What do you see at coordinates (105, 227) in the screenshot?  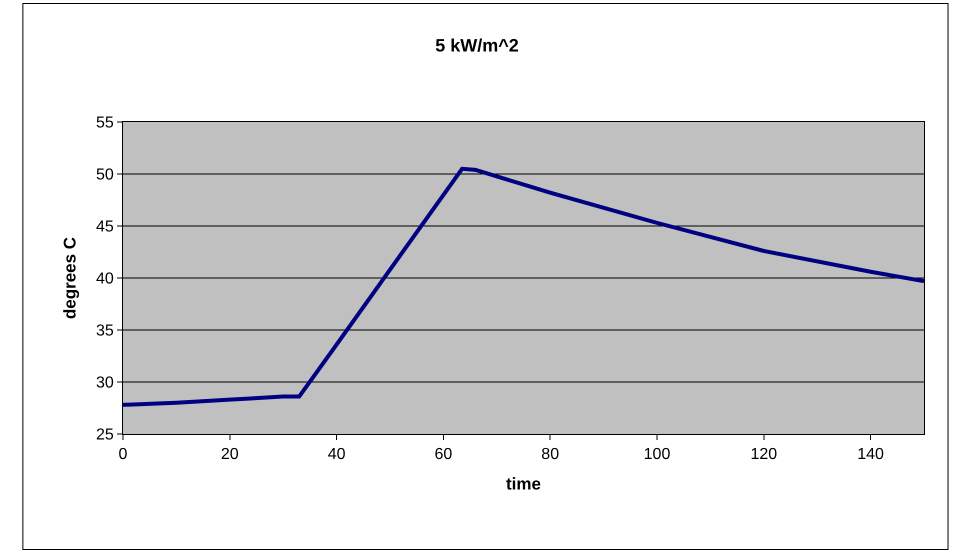 I see `y-tick-label: 45` at bounding box center [105, 227].